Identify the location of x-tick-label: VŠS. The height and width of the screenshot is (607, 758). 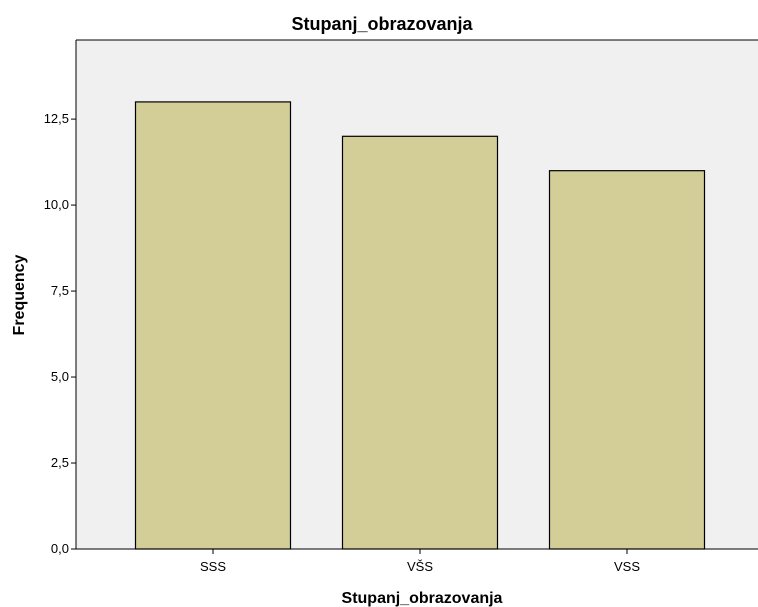
(420, 566).